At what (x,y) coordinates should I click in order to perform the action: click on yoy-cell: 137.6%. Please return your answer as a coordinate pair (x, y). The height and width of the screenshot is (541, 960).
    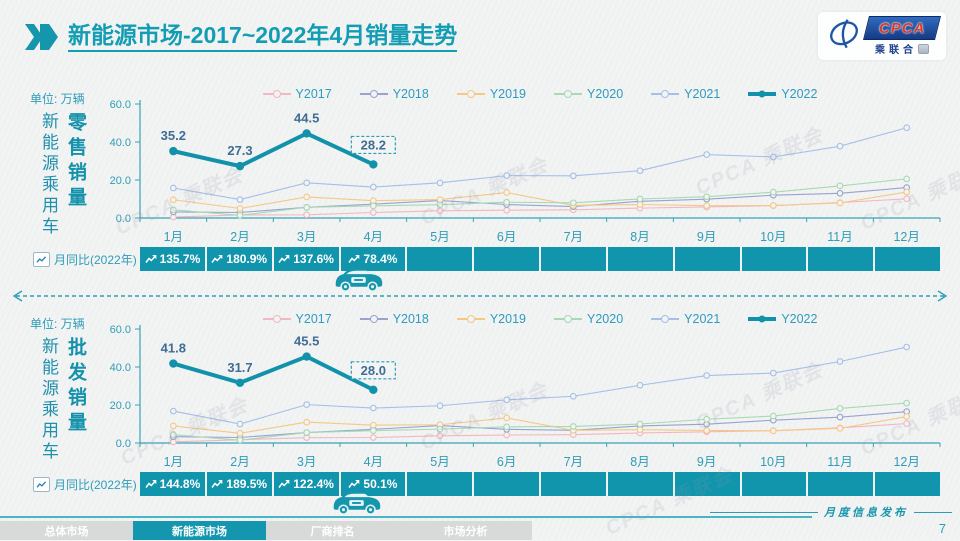
    Looking at the image, I should click on (306, 259).